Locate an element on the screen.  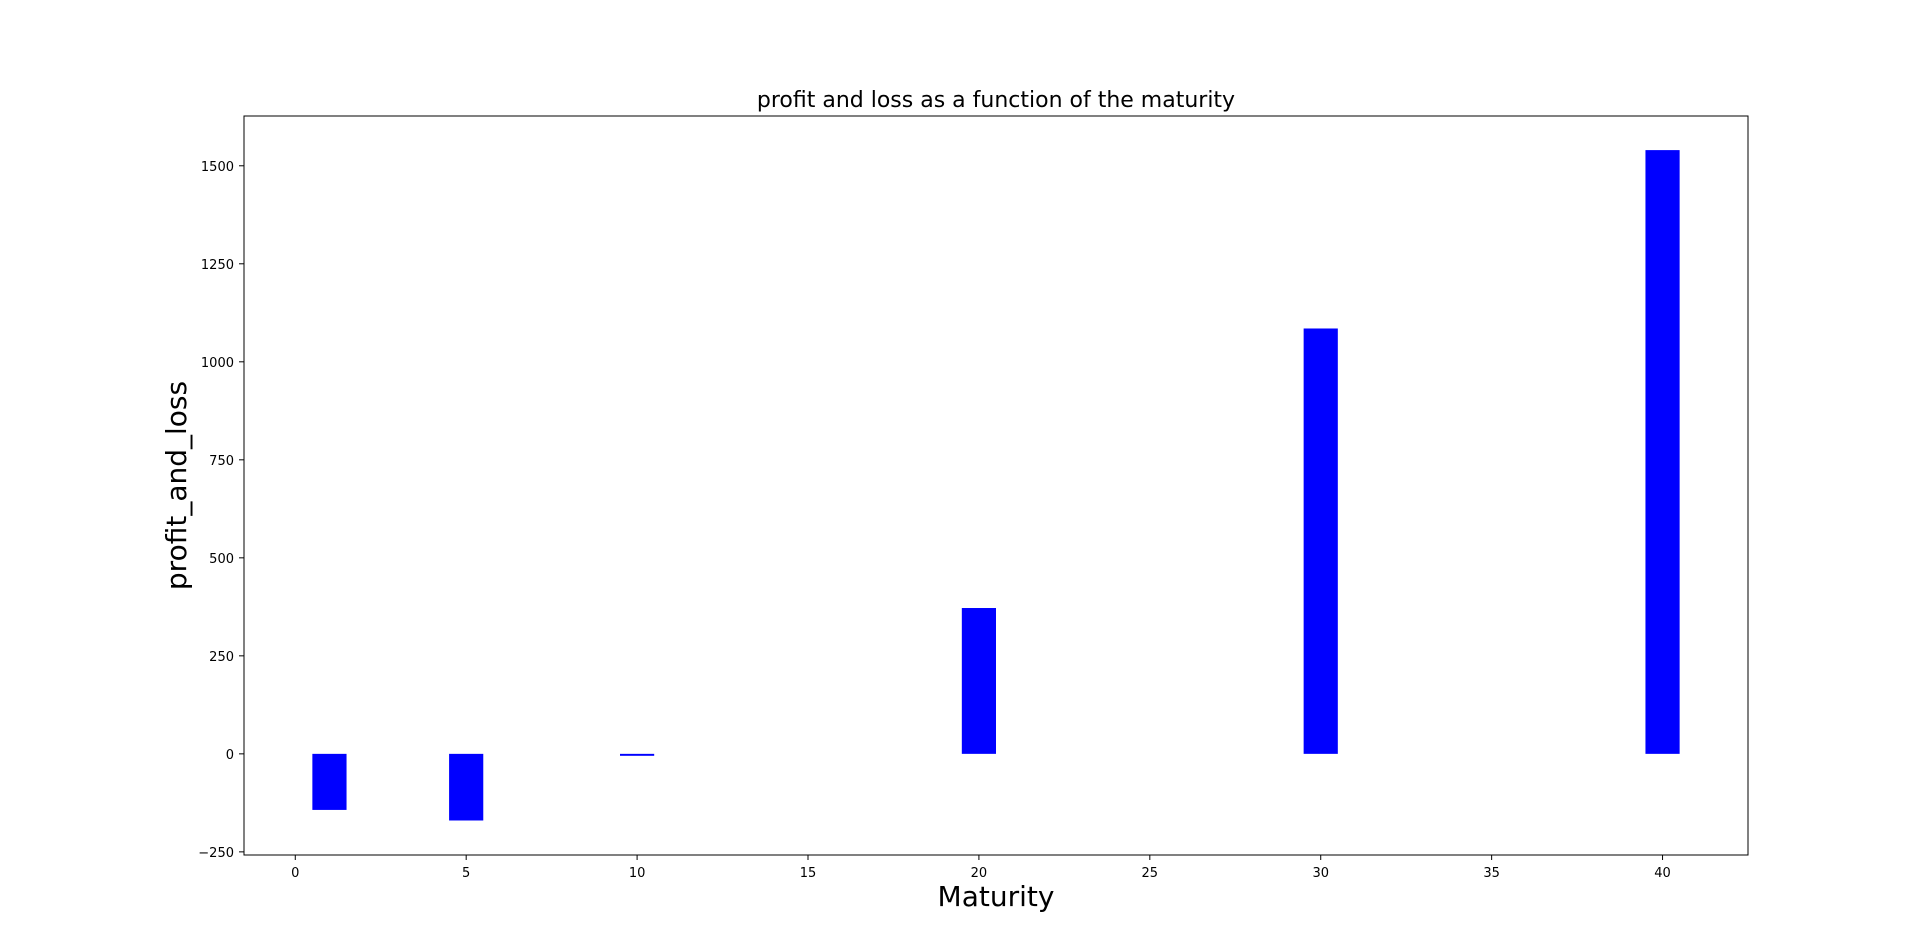
x-axis-label: Maturity is located at coordinates (996, 896).